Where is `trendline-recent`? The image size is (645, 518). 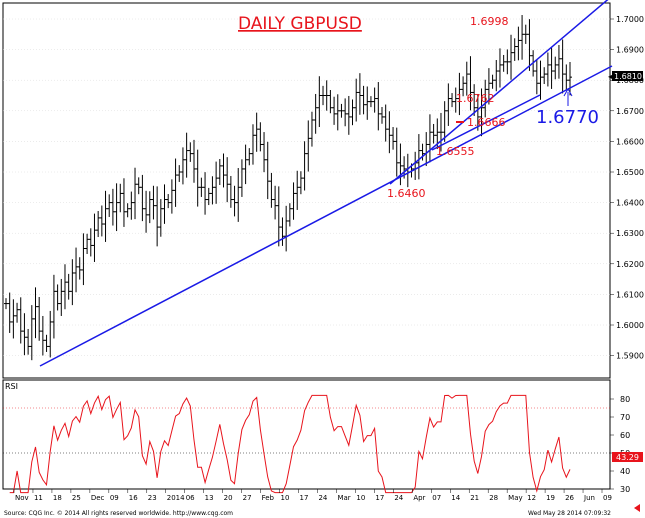 trendline-recent is located at coordinates (486, 122).